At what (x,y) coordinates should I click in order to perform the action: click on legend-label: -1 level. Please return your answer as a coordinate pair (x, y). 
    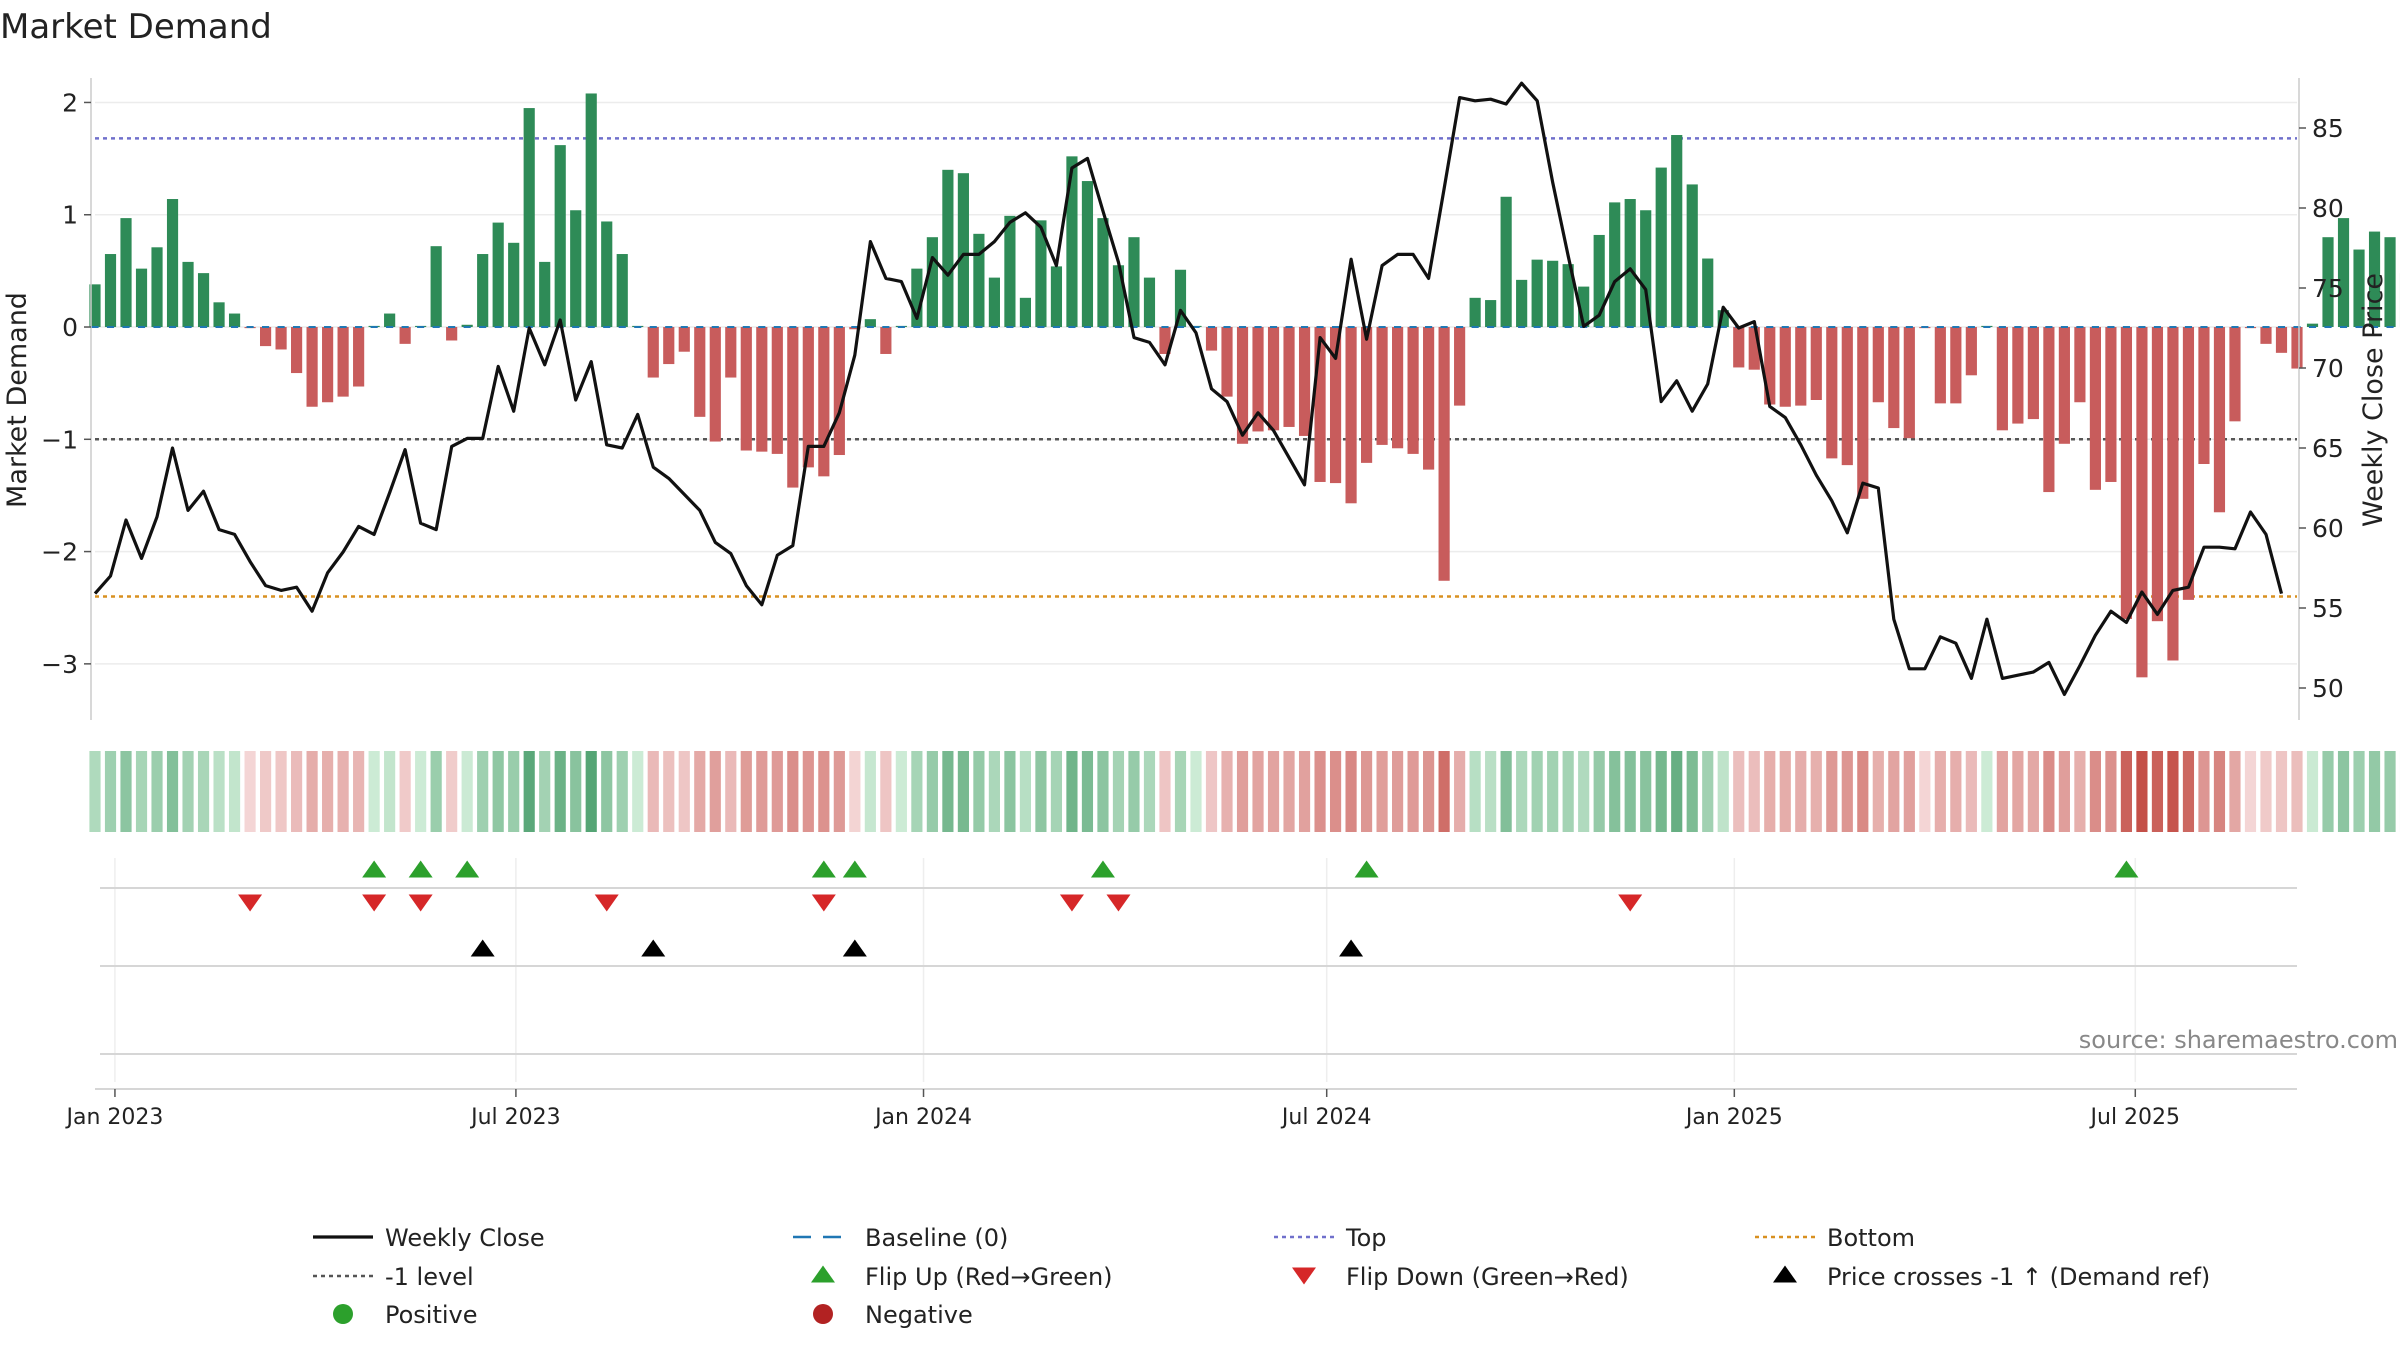
    Looking at the image, I should click on (429, 1277).